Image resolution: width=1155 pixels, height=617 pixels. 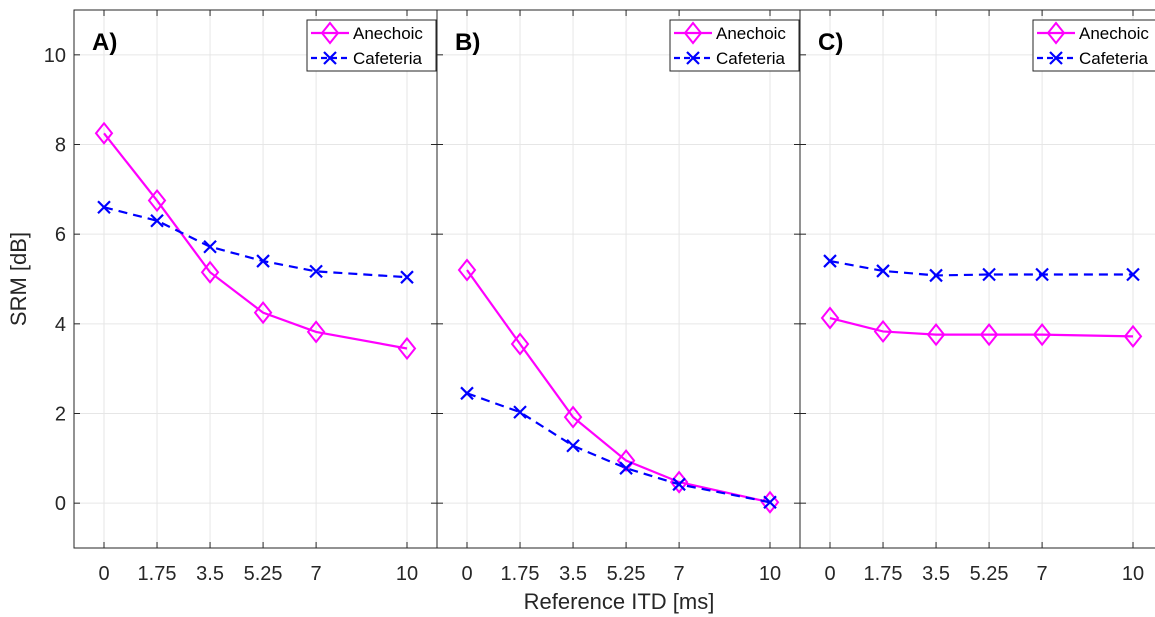 What do you see at coordinates (830, 42) in the screenshot?
I see `panel-label: C)` at bounding box center [830, 42].